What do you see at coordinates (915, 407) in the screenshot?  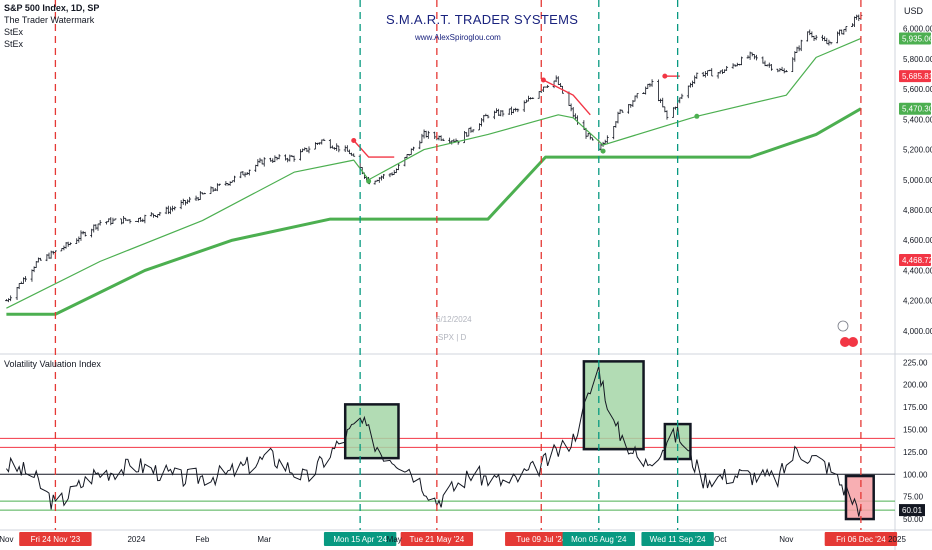 I see `osc-tick-label: 175.00` at bounding box center [915, 407].